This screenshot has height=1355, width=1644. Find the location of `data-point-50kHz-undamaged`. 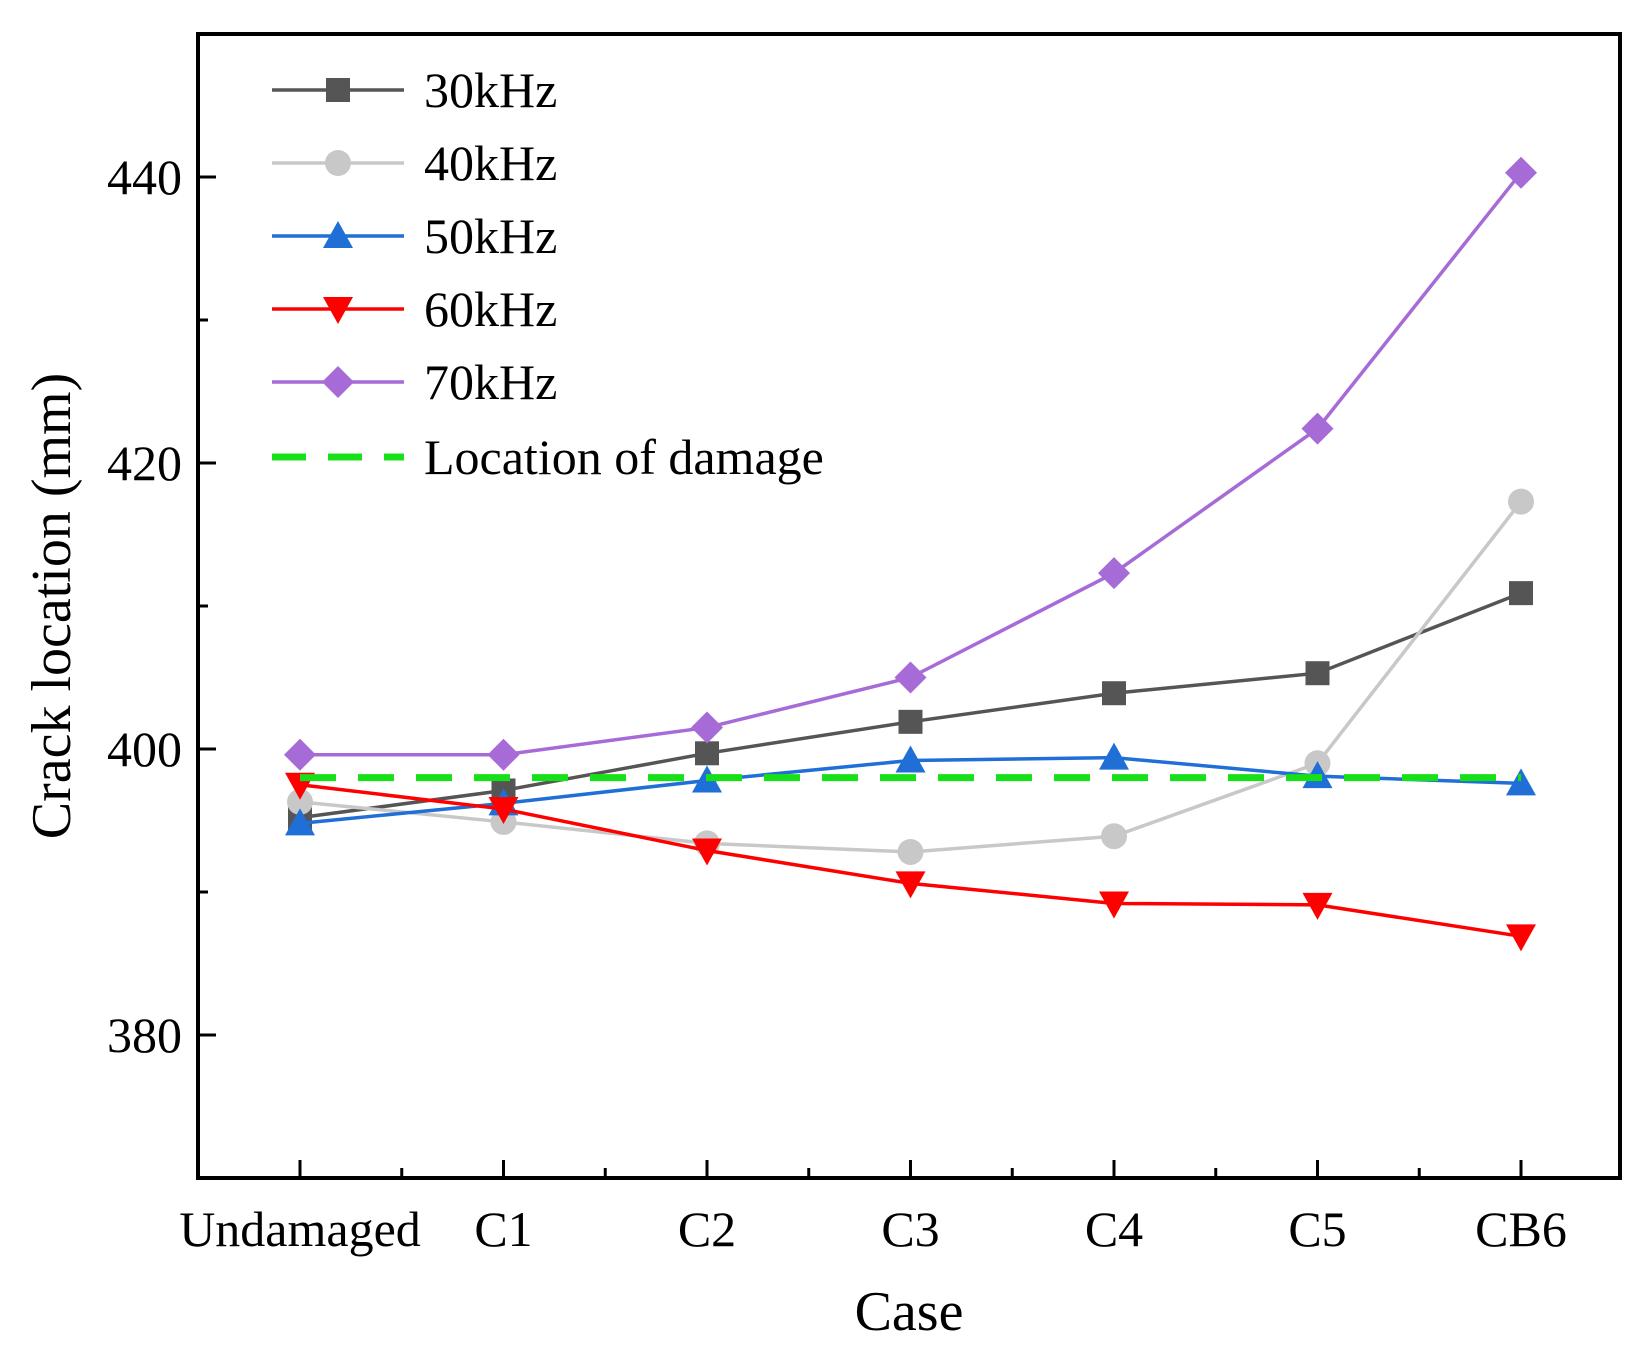

data-point-50kHz-undamaged is located at coordinates (300, 822).